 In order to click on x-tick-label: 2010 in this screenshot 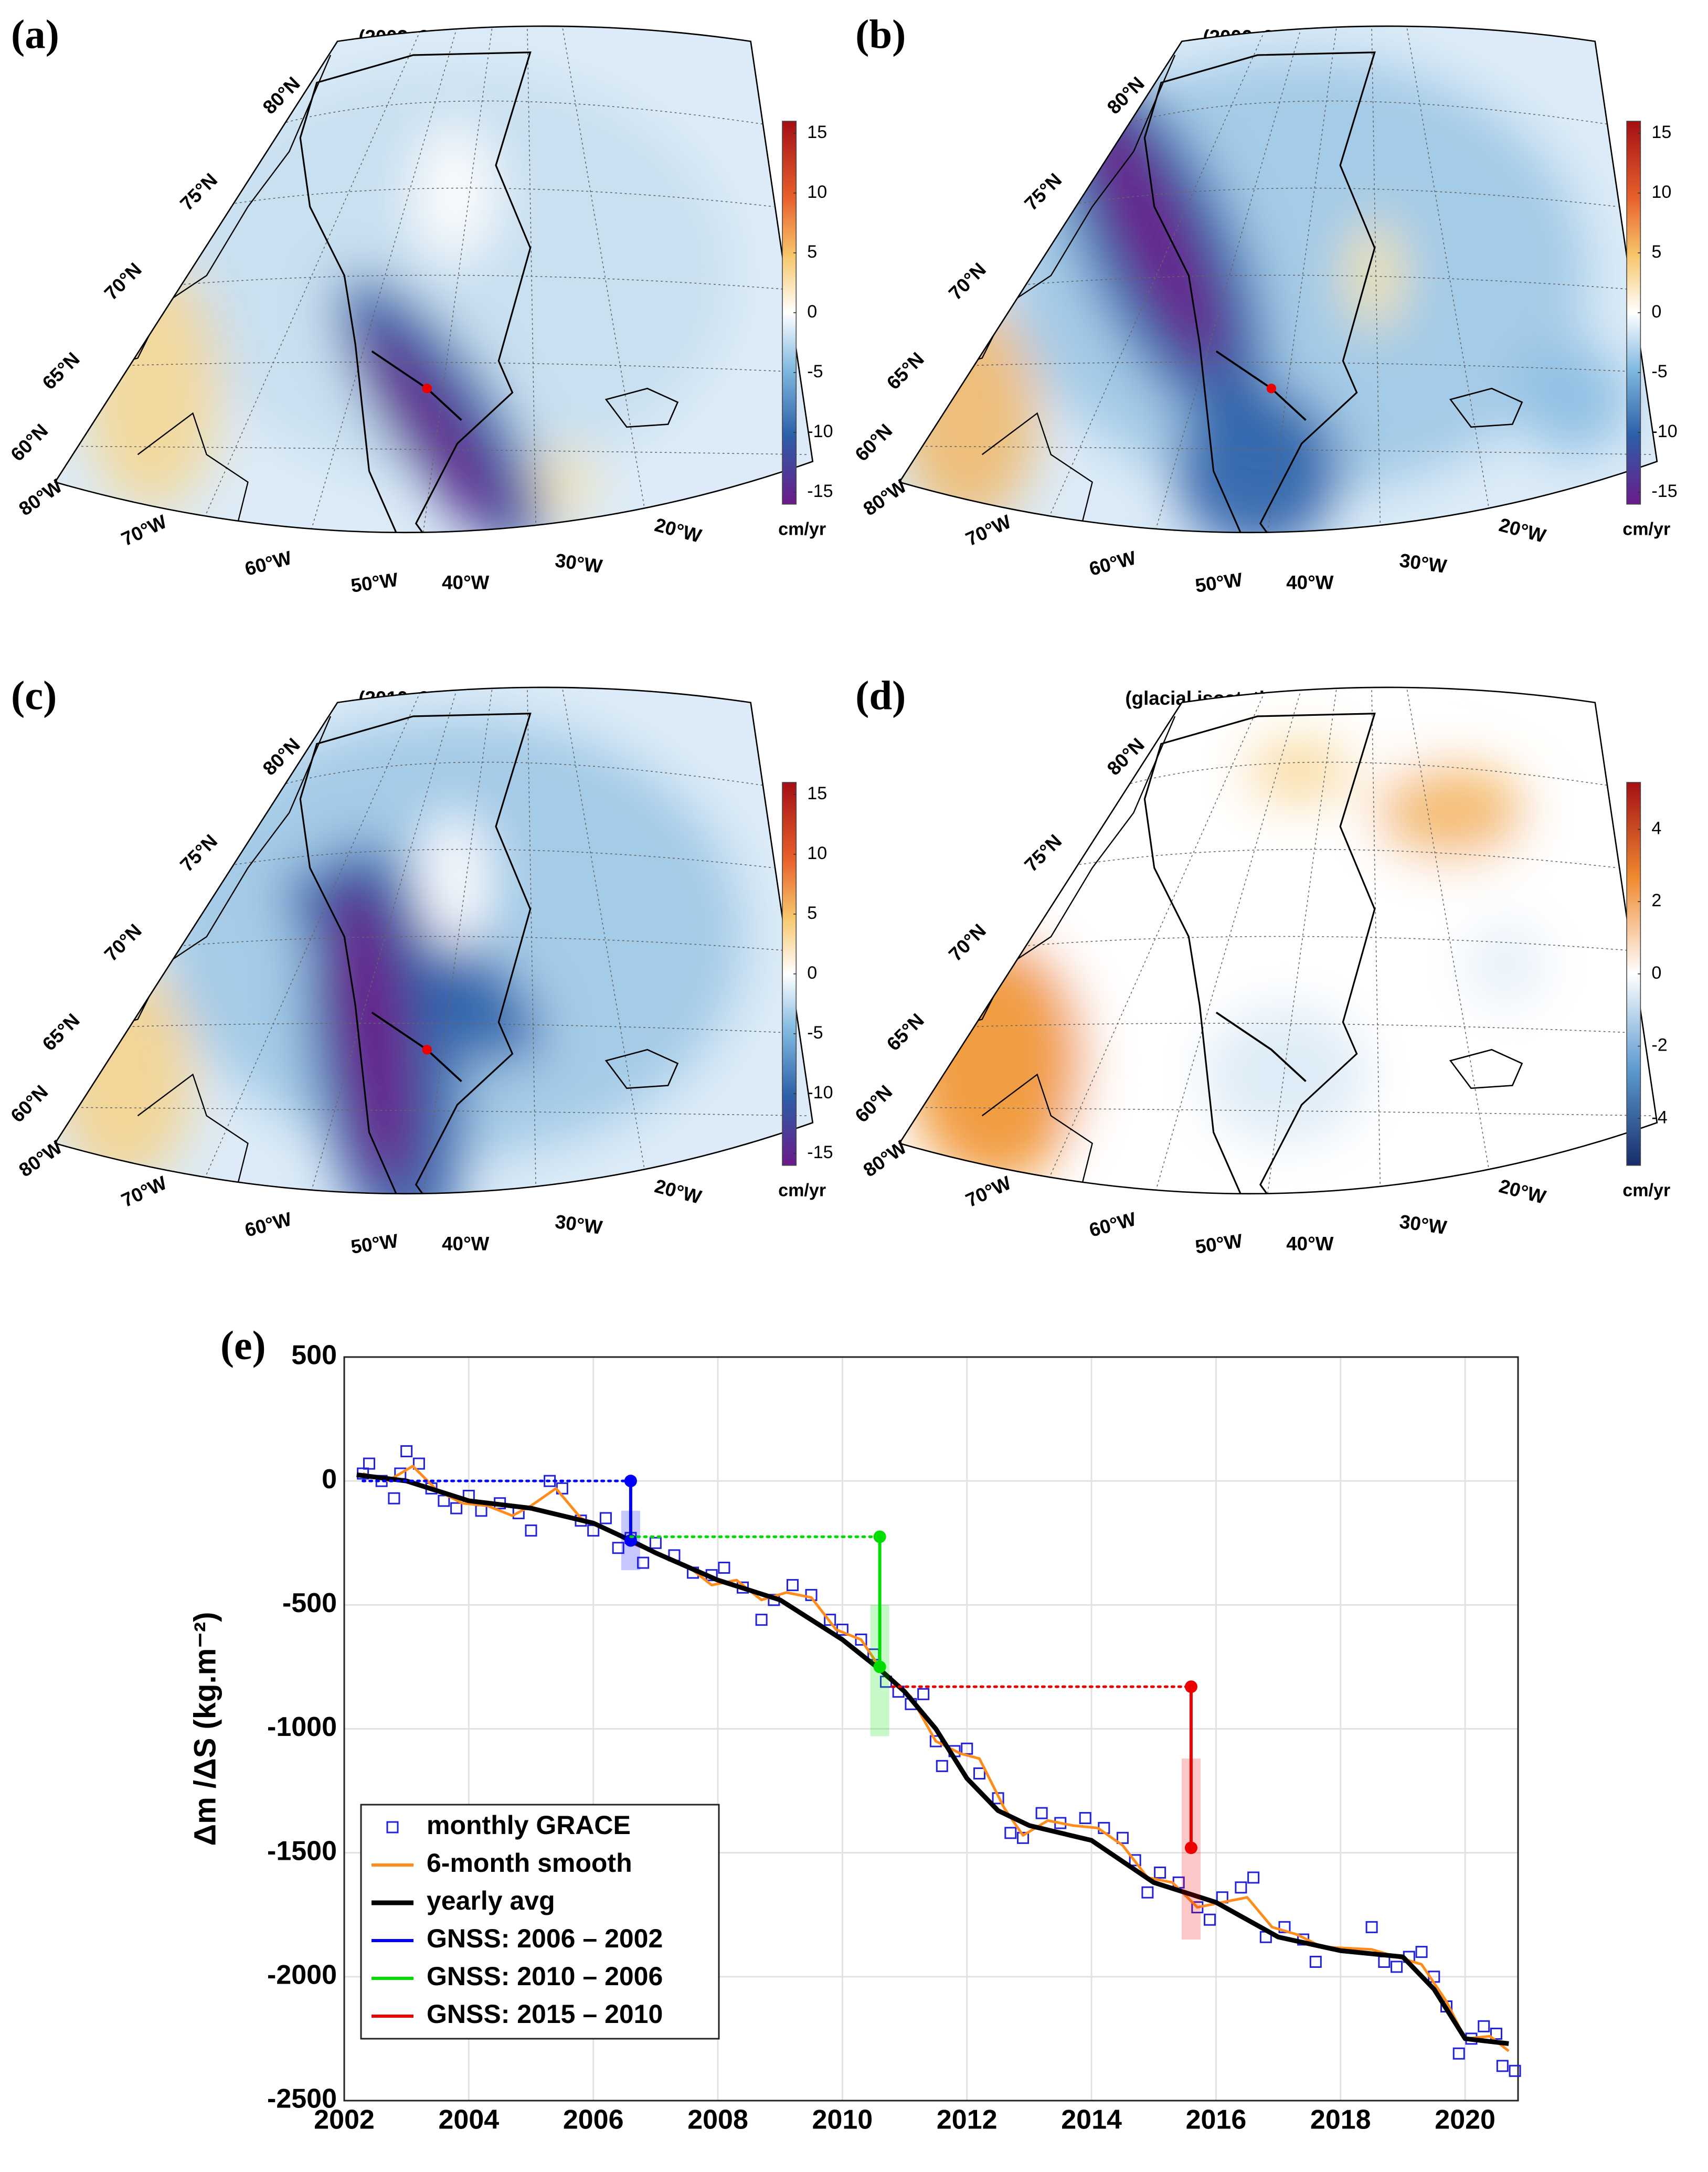, I will do `click(843, 2120)`.